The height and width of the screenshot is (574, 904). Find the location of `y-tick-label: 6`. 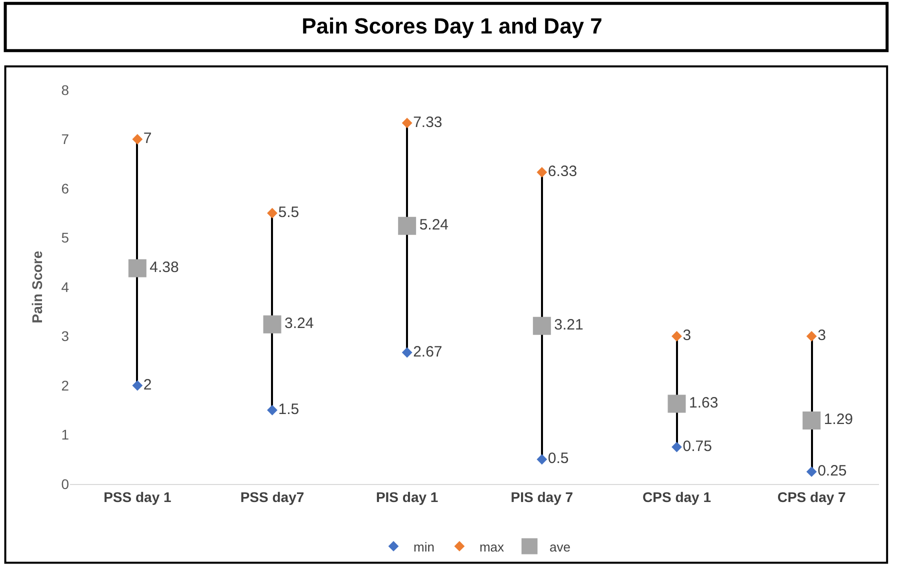

y-tick-label: 6 is located at coordinates (65, 188).